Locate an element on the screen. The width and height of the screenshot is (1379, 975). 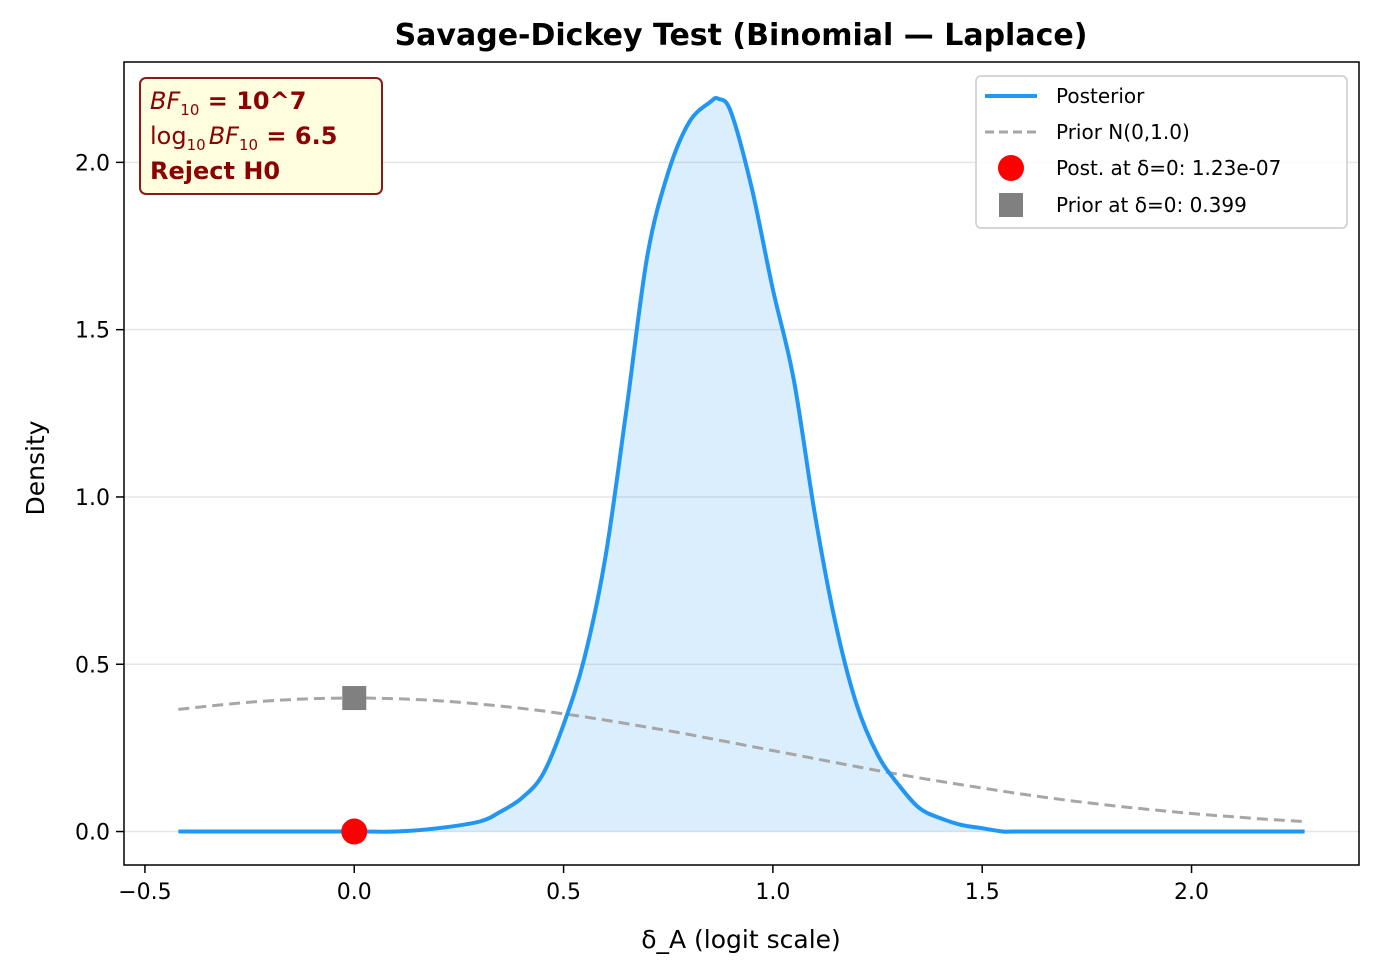
y-axis-ticks: 0.0 0.5 1.0 1.5 2.0 is located at coordinates (99, 498).